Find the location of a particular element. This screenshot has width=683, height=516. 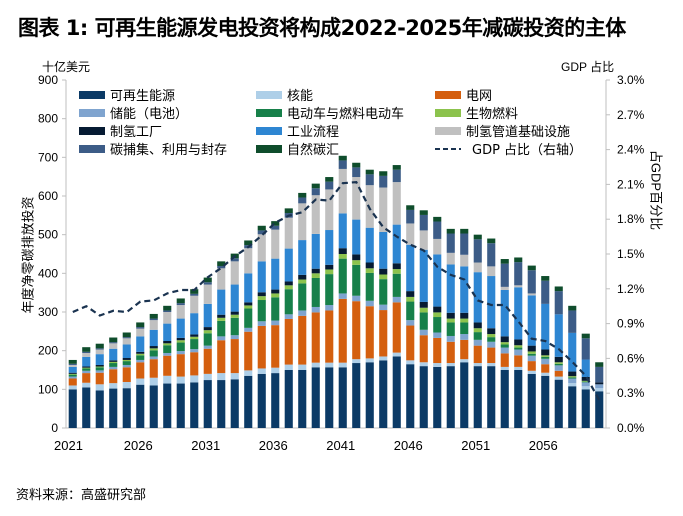

x-tick-label: 2056 is located at coordinates (543, 445).